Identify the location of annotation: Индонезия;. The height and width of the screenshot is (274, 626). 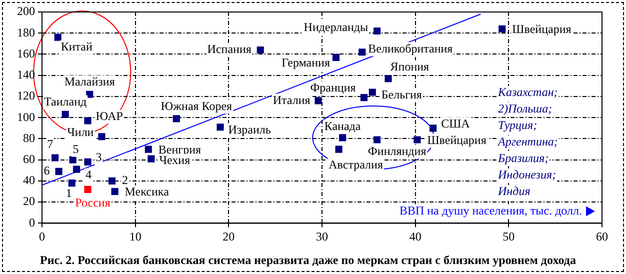
(526, 175).